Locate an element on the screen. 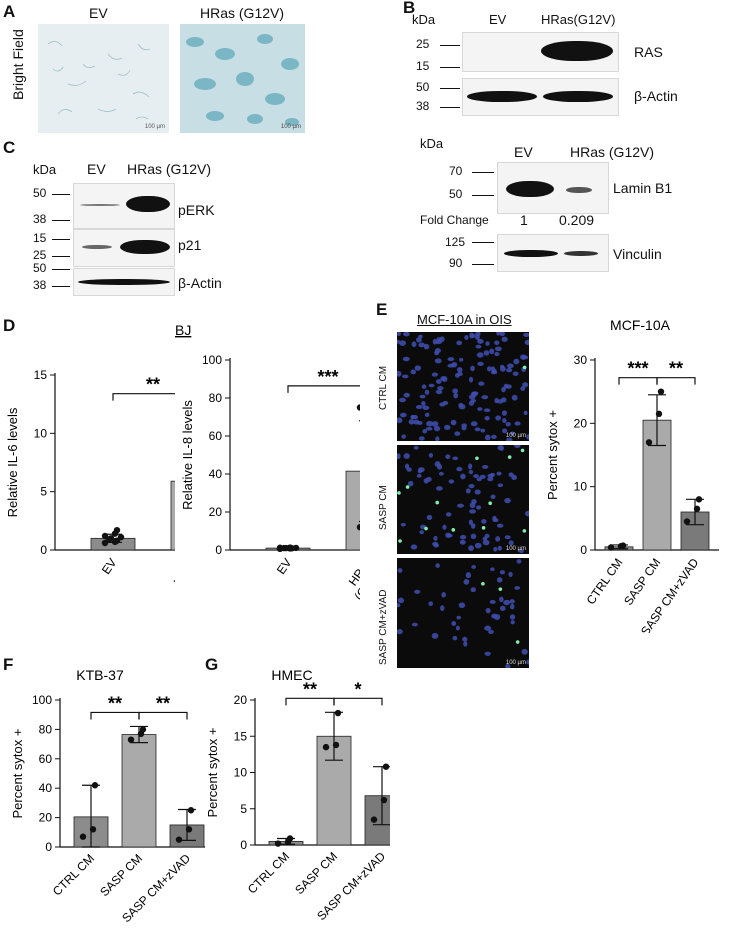 Image resolution: width=739 pixels, height=935 pixels. y-axis-label: Percent sytox + is located at coordinates (552, 455).